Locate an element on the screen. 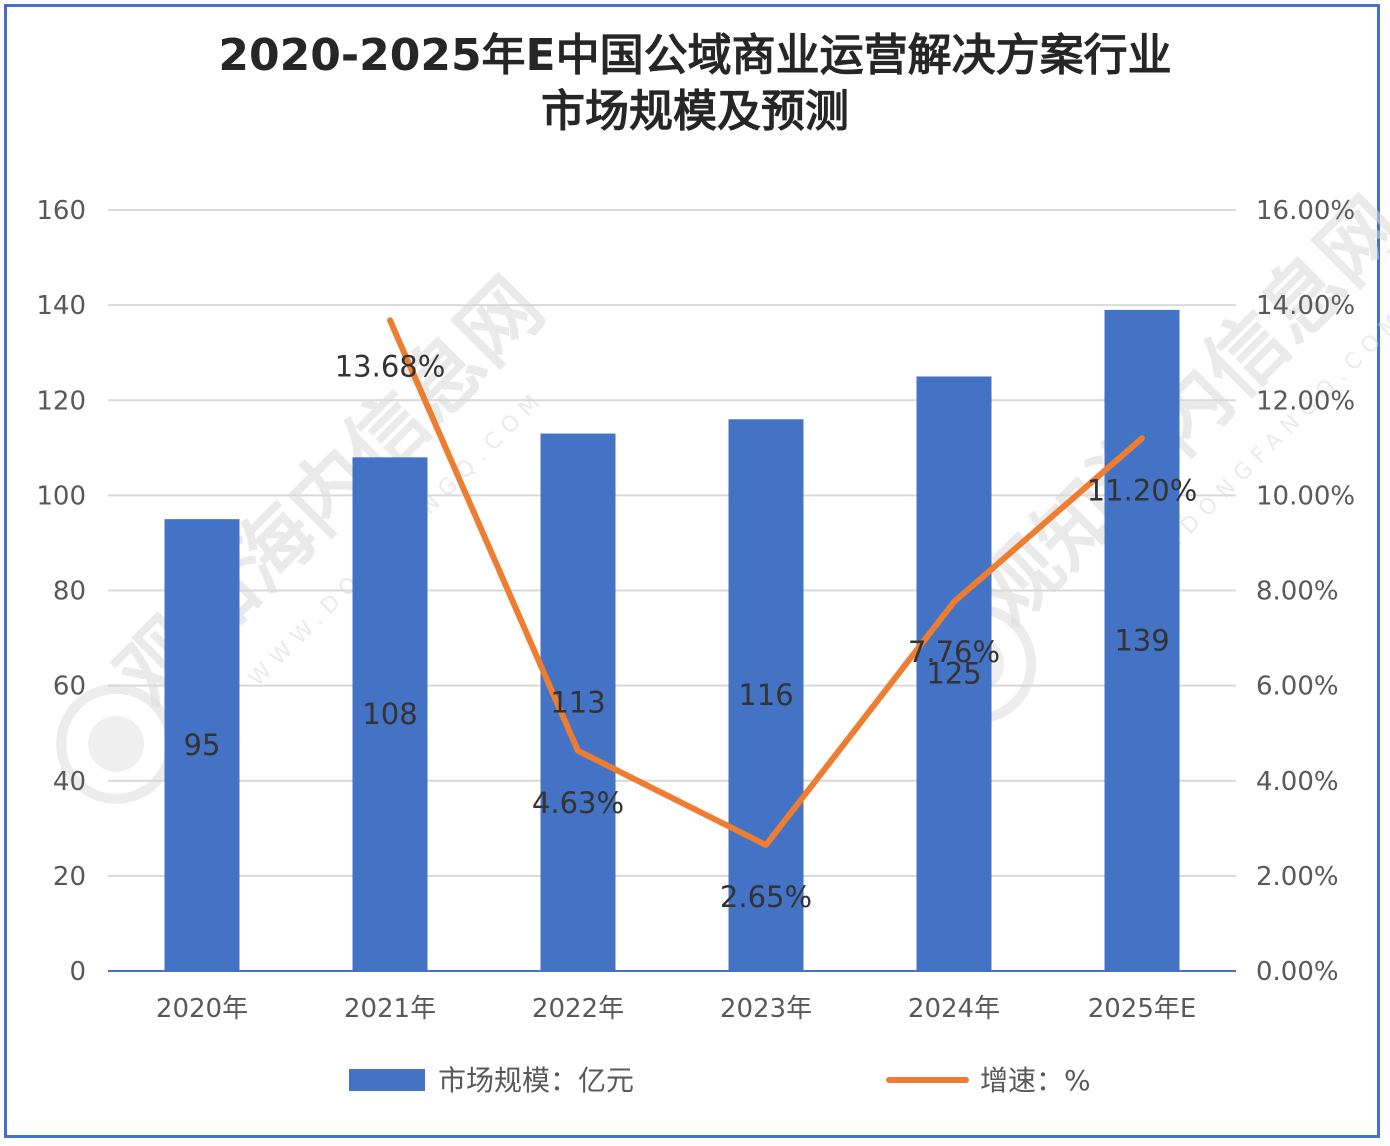 This screenshot has height=1146, width=1390. y-right-tick-label: 12.00% is located at coordinates (1305, 401).